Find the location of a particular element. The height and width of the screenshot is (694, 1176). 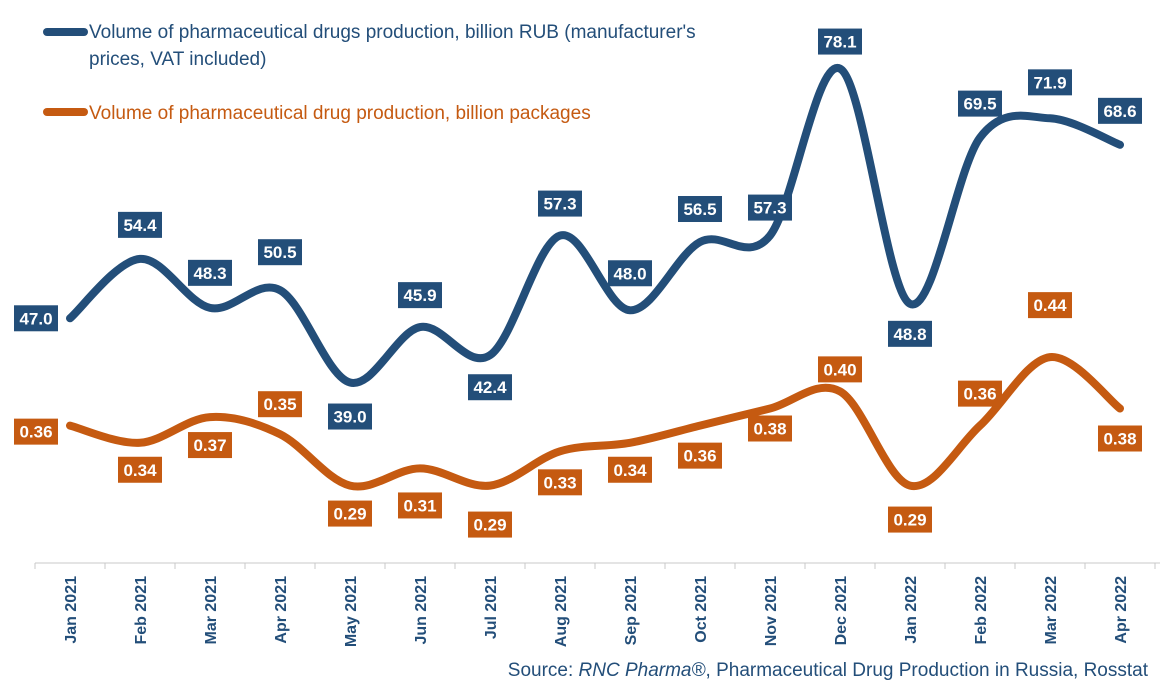

data-label-text: 50.5 is located at coordinates (279, 252).